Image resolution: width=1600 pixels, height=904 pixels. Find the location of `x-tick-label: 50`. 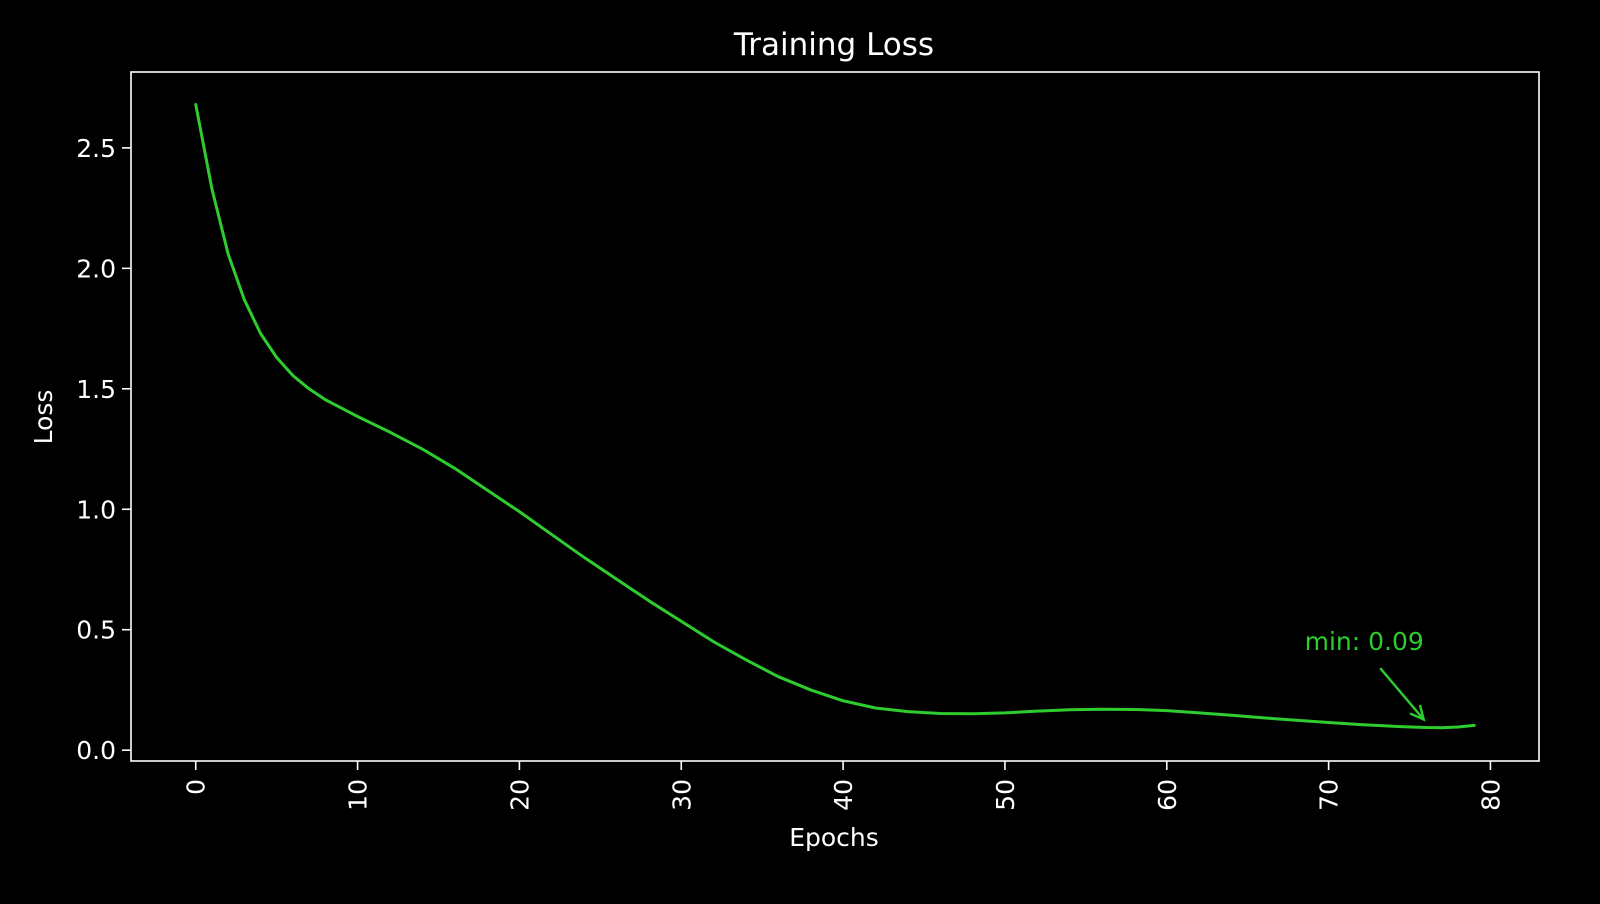

x-tick-label: 50 is located at coordinates (1005, 795).